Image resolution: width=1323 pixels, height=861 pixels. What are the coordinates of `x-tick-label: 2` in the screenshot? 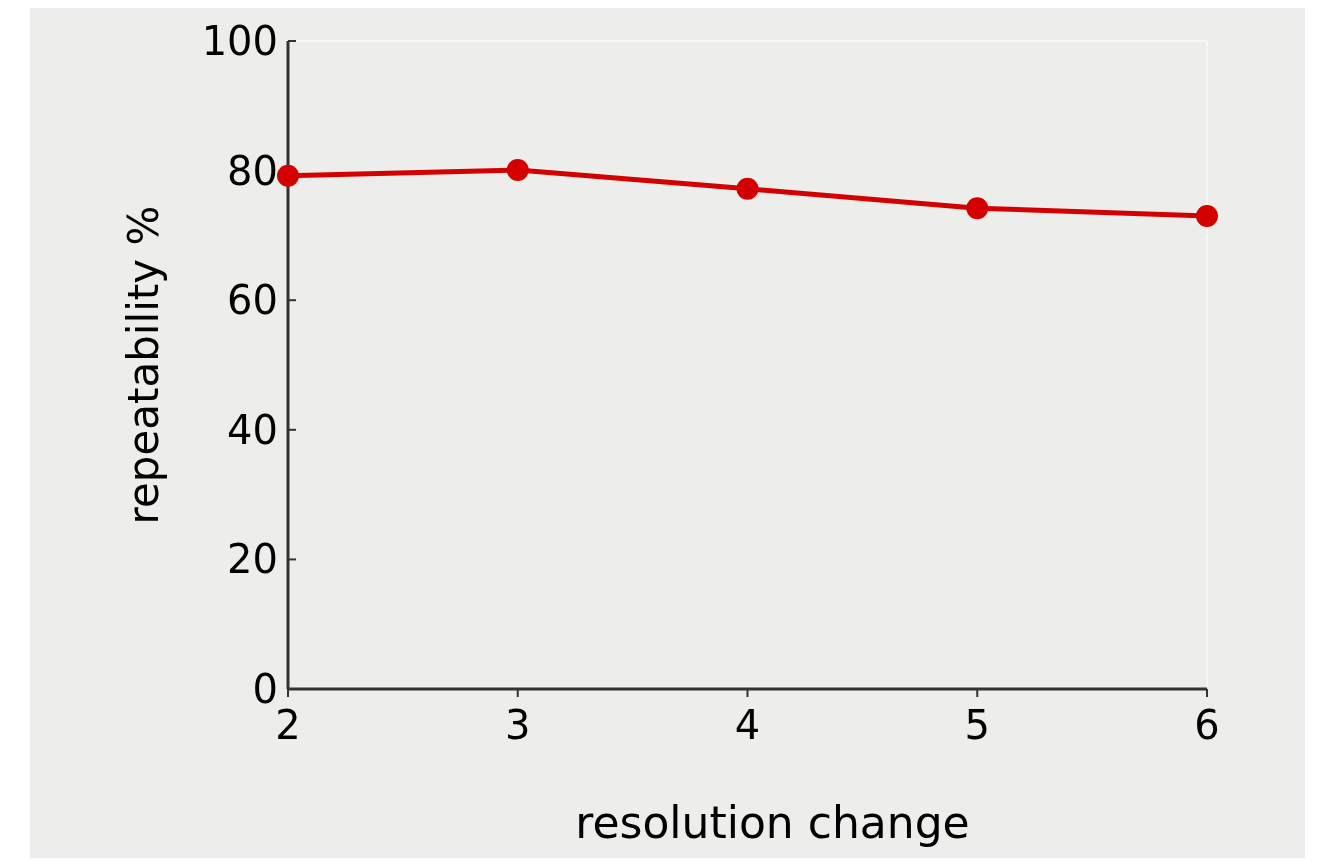 It's located at (288, 725).